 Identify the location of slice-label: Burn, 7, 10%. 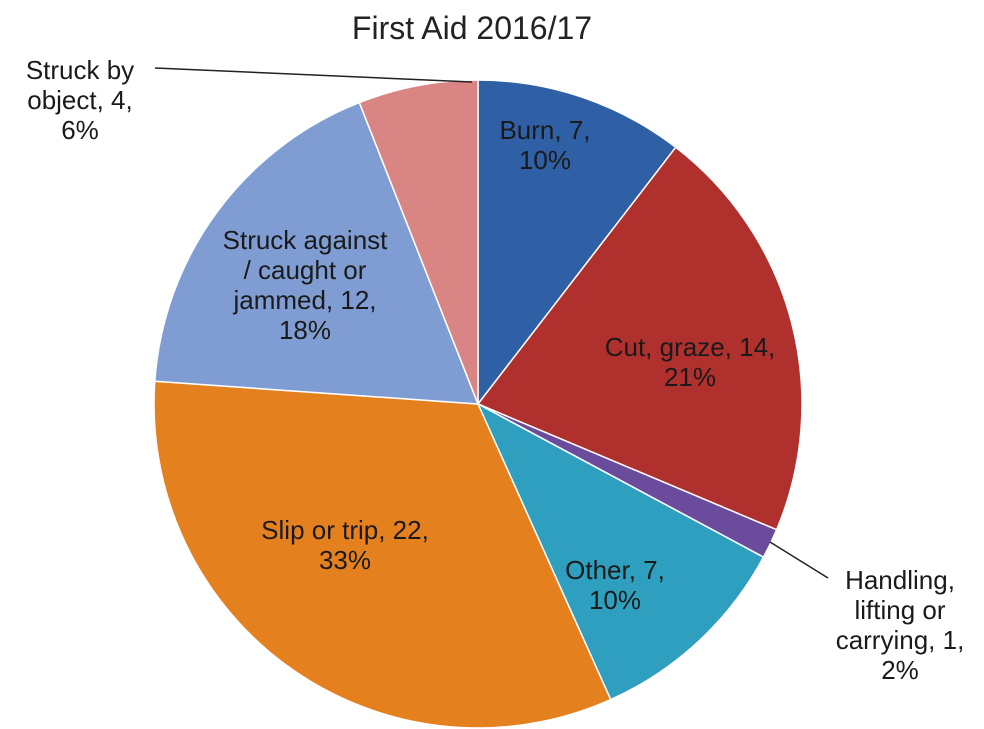
(545, 145).